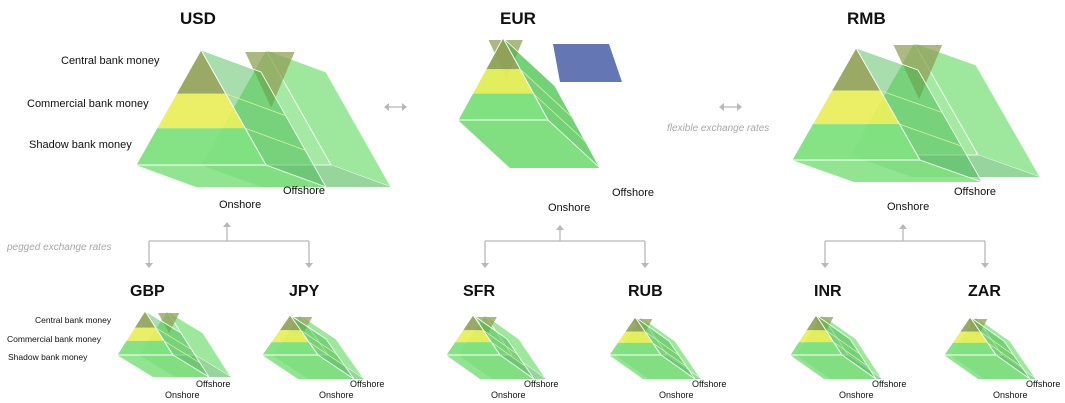  I want to click on offshore-label-jpy: Offshore, so click(367, 384).